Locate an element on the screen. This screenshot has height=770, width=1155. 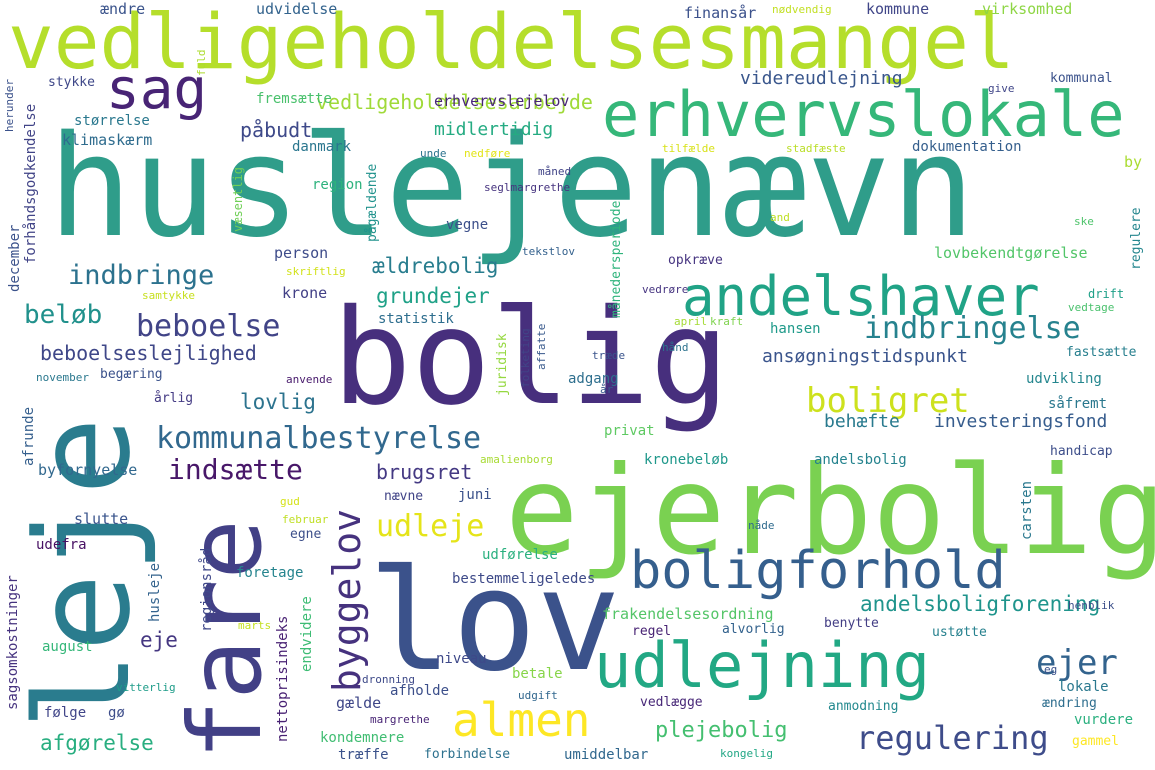
cloud-word: udgift is located at coordinates (538, 695).